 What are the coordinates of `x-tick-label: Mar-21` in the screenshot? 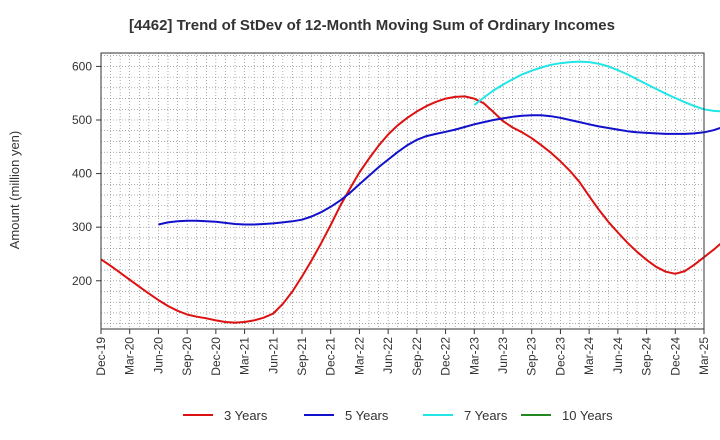 It's located at (245, 356).